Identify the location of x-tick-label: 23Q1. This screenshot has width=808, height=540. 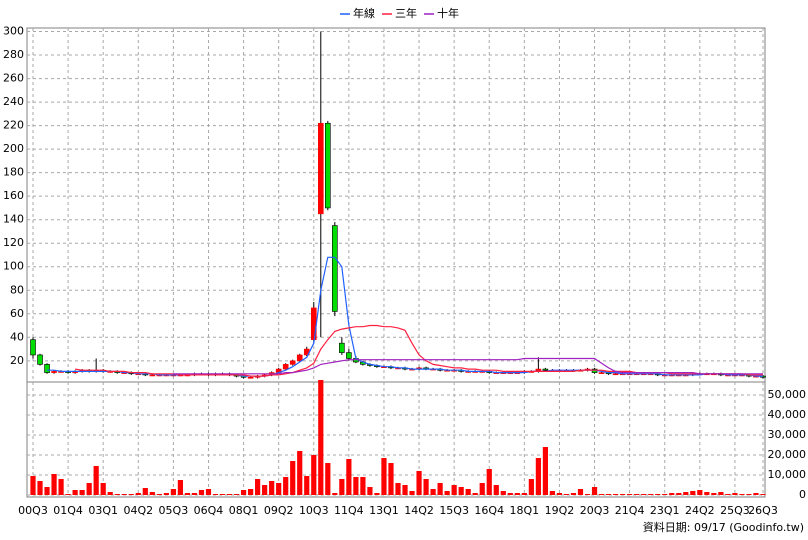
(665, 510).